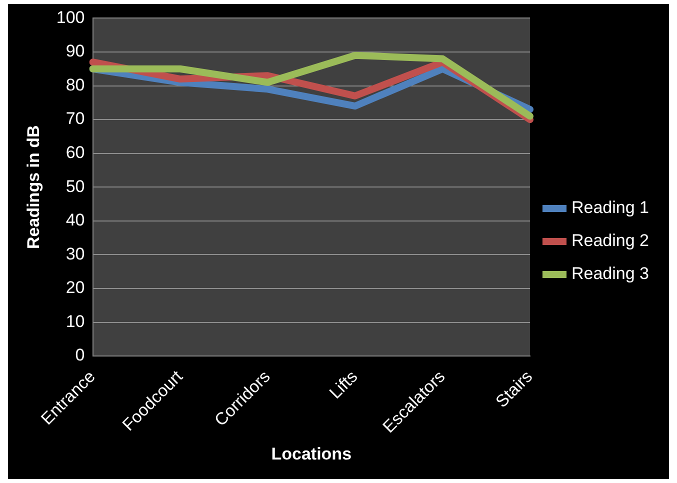  What do you see at coordinates (311, 454) in the screenshot?
I see `x-axis-title: Locations` at bounding box center [311, 454].